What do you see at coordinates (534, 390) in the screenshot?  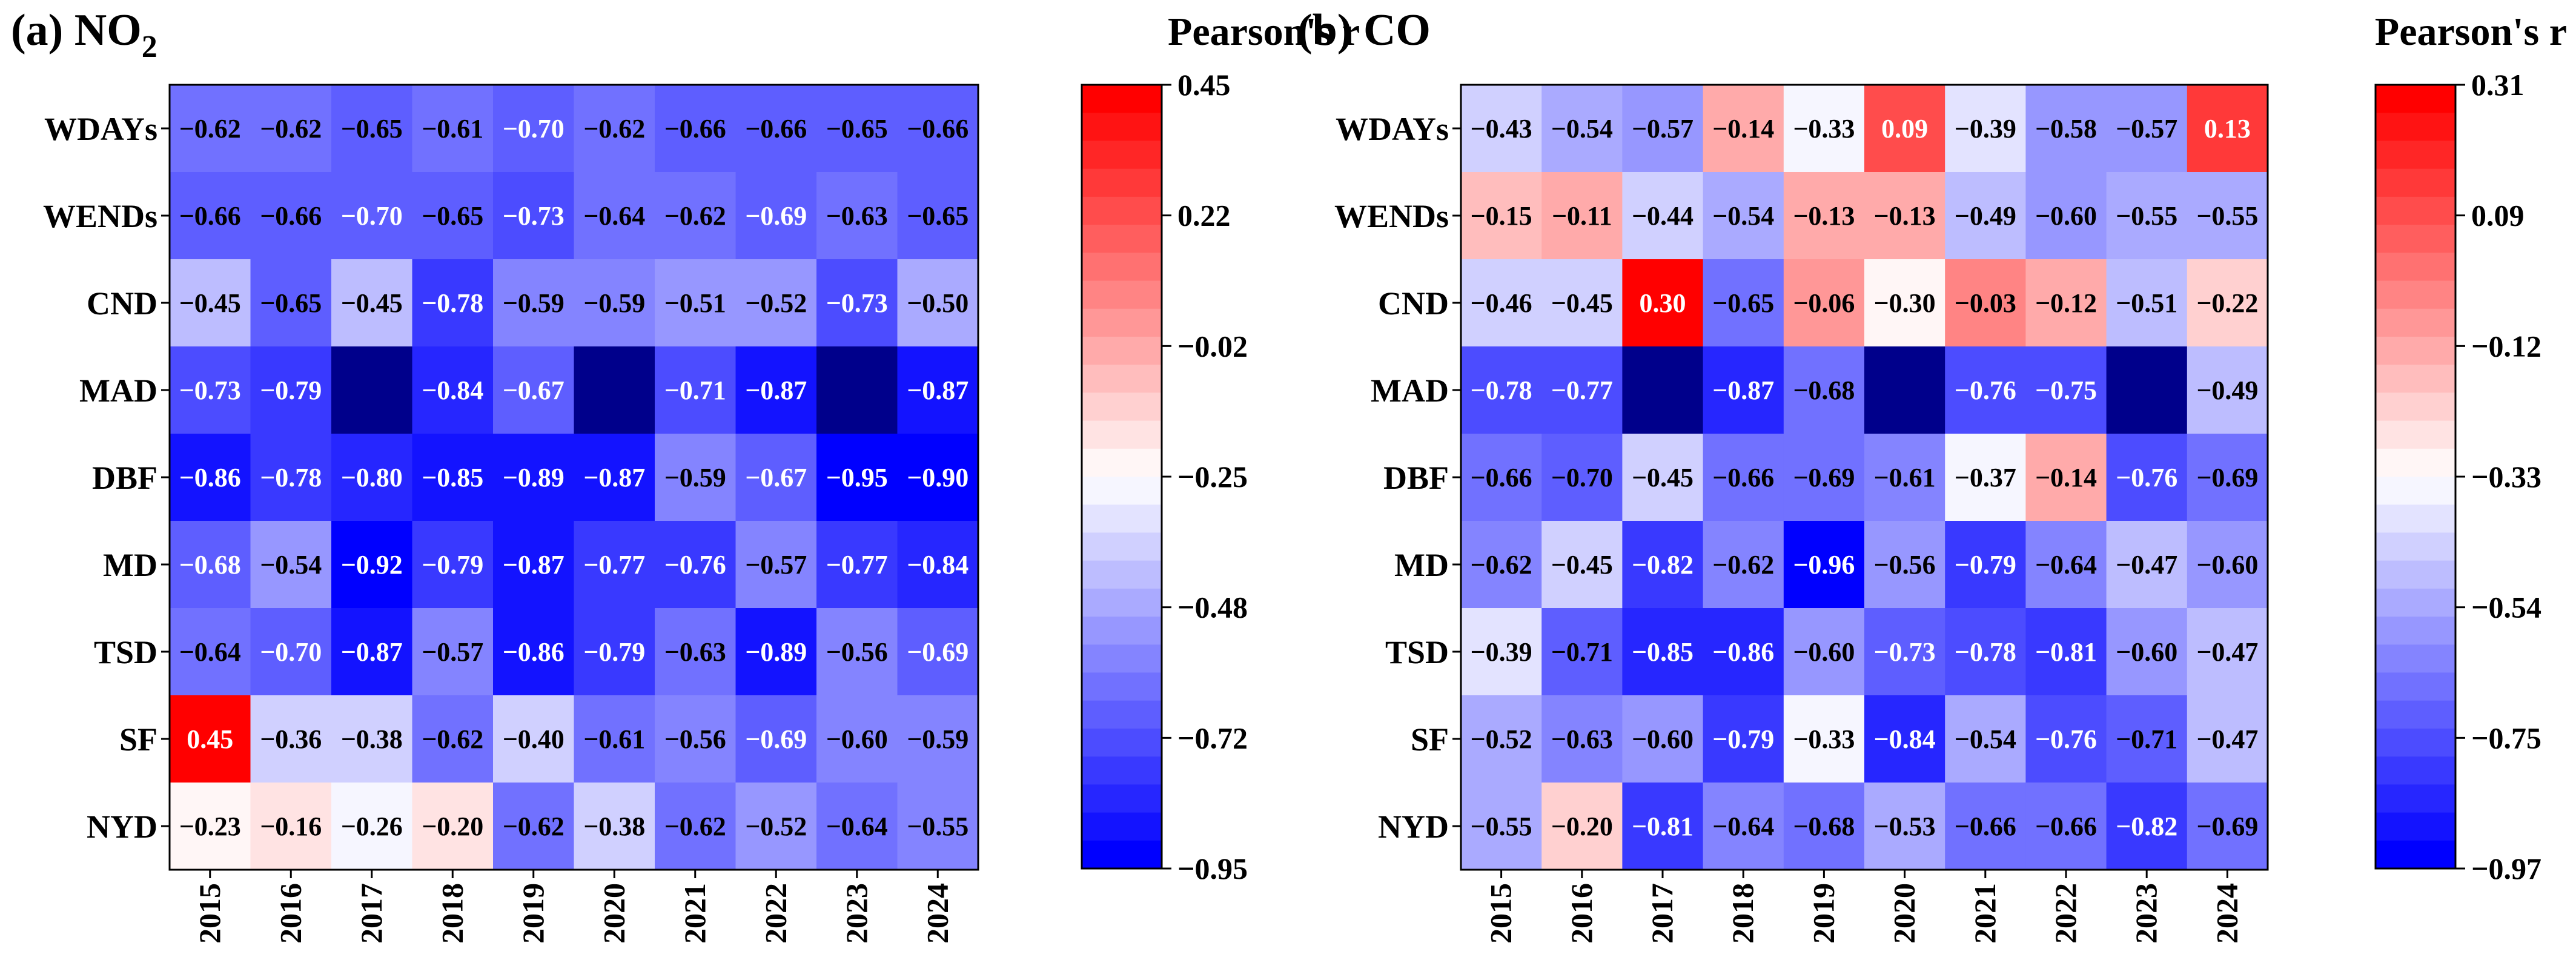 I see `cell-value-label: −0.67` at bounding box center [534, 390].